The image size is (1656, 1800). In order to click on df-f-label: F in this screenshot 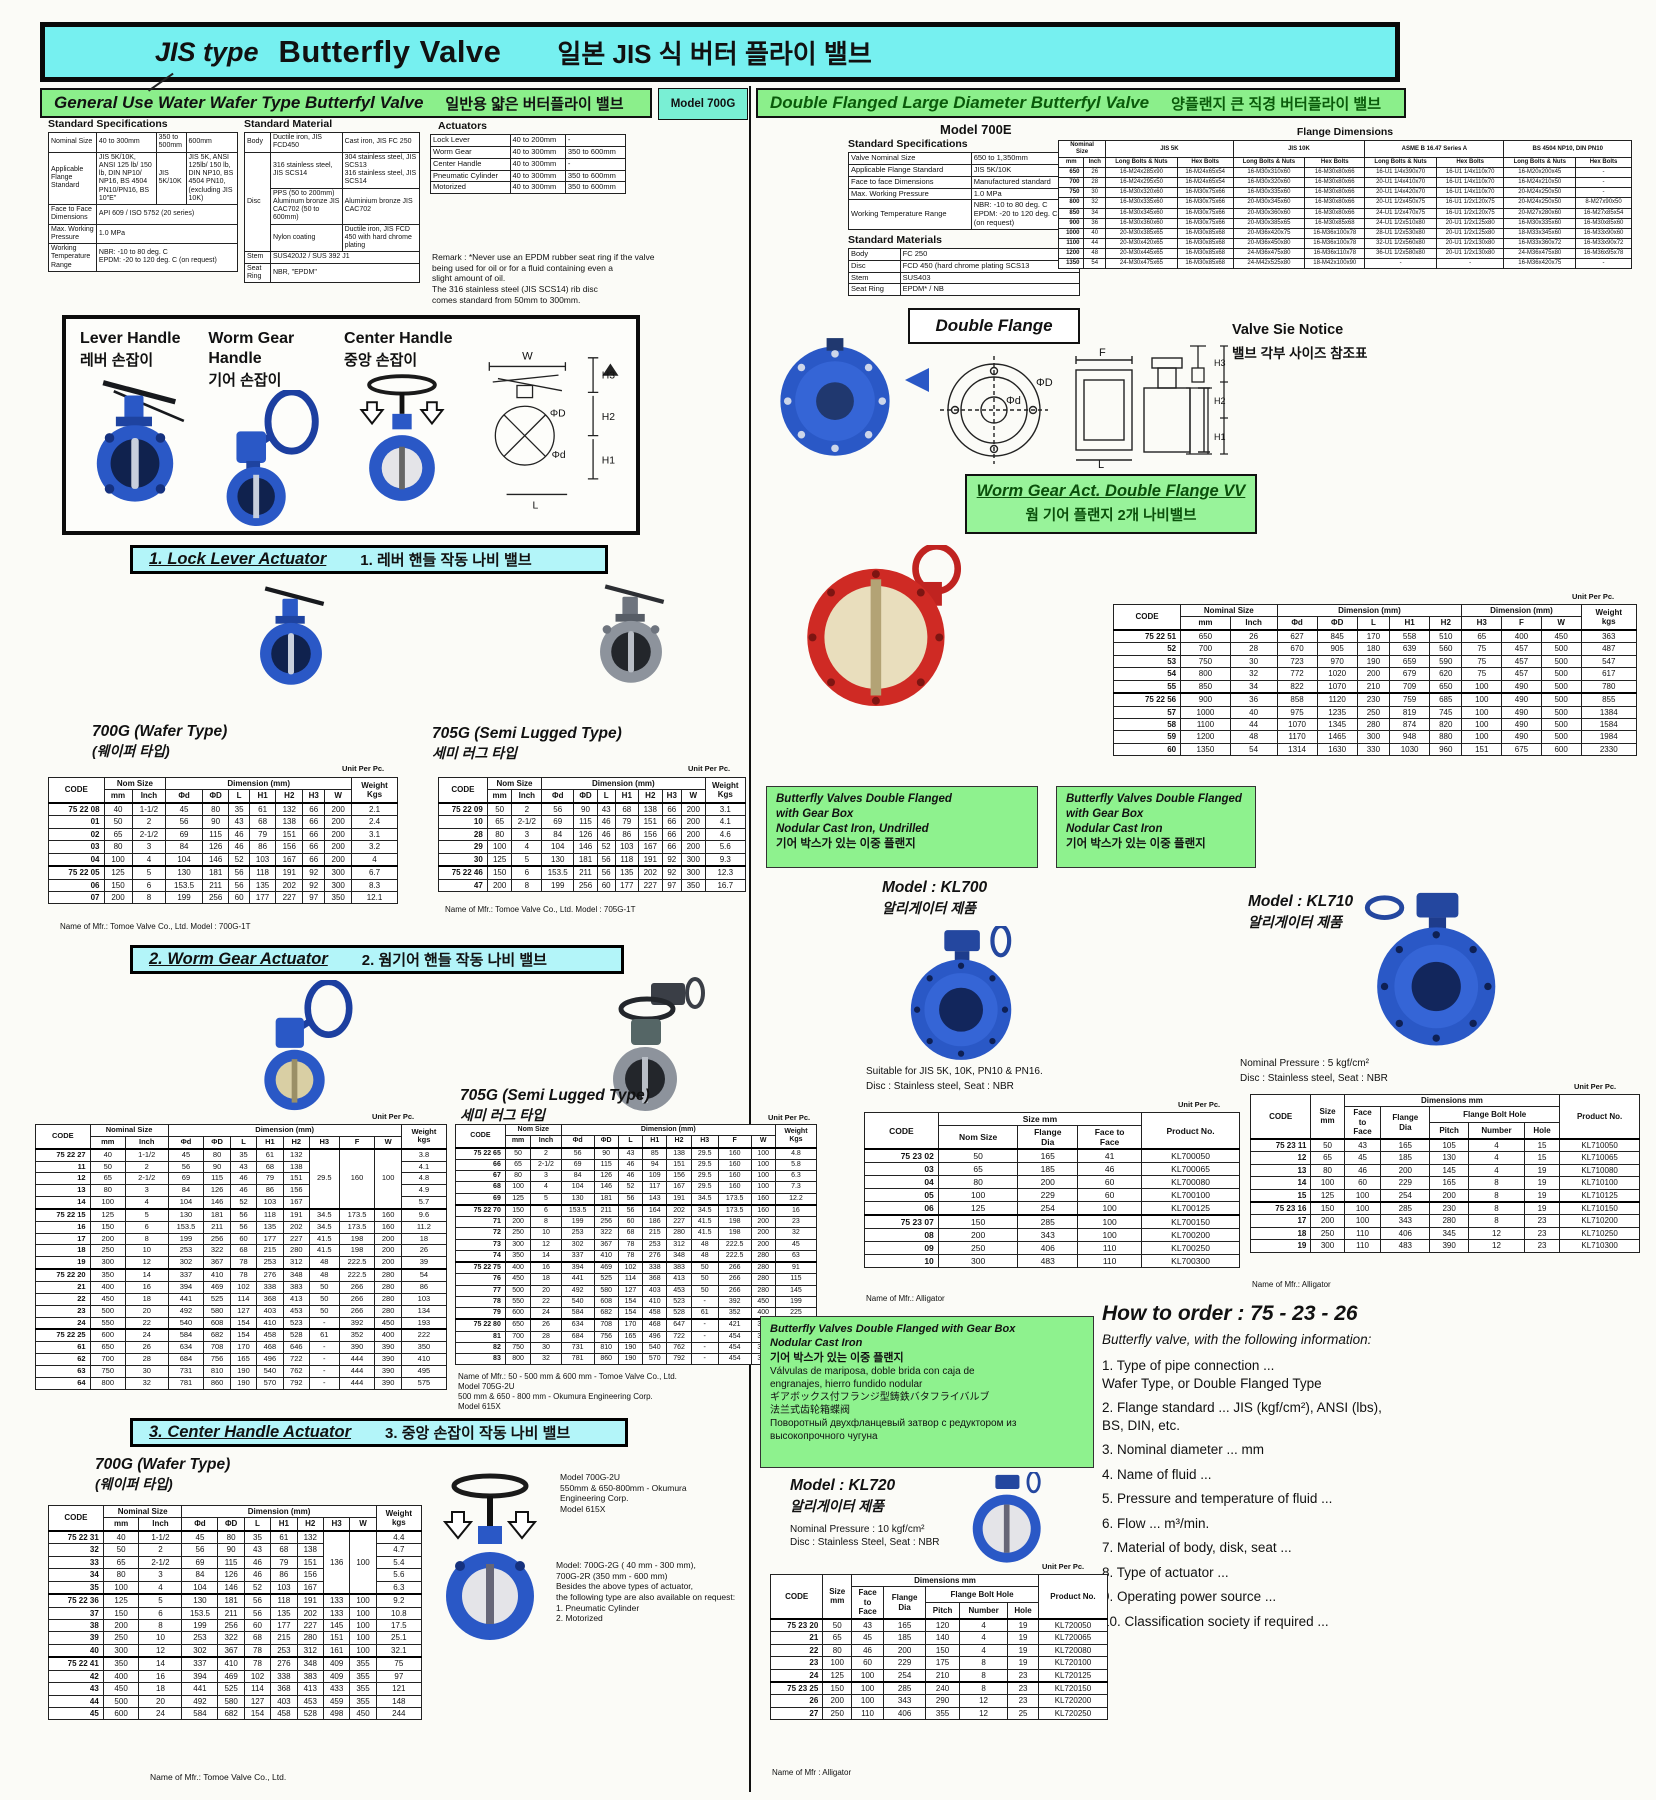, I will do `click(1102, 353)`.